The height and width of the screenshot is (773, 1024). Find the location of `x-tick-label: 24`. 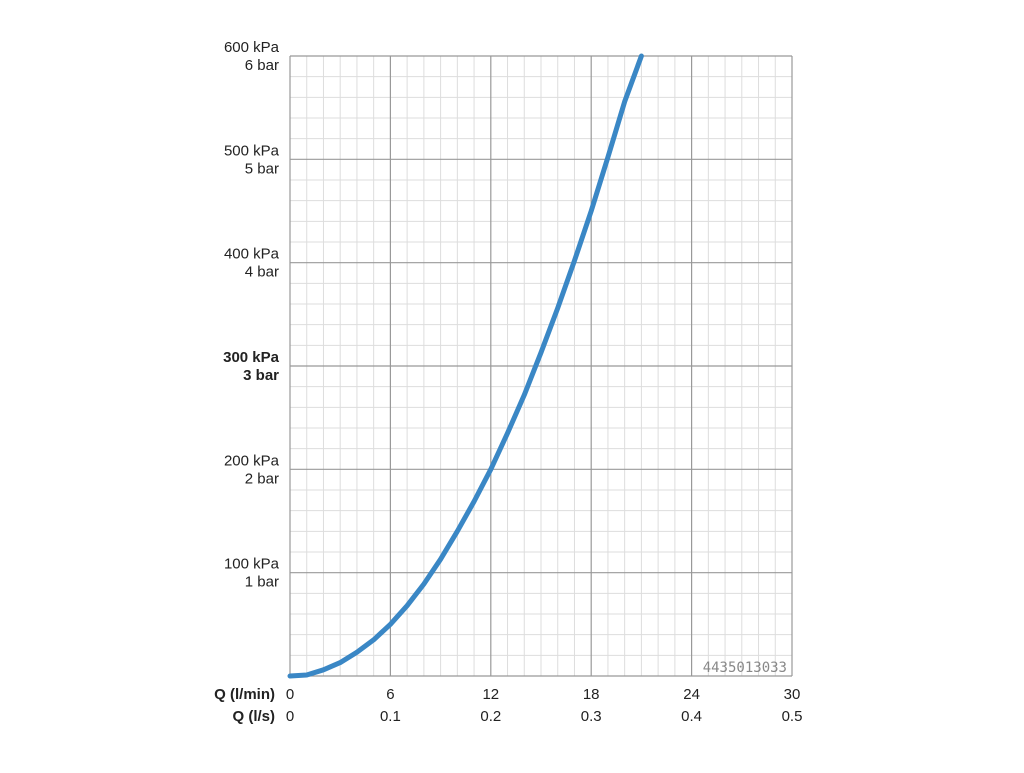

x-tick-label: 24 is located at coordinates (691, 694).